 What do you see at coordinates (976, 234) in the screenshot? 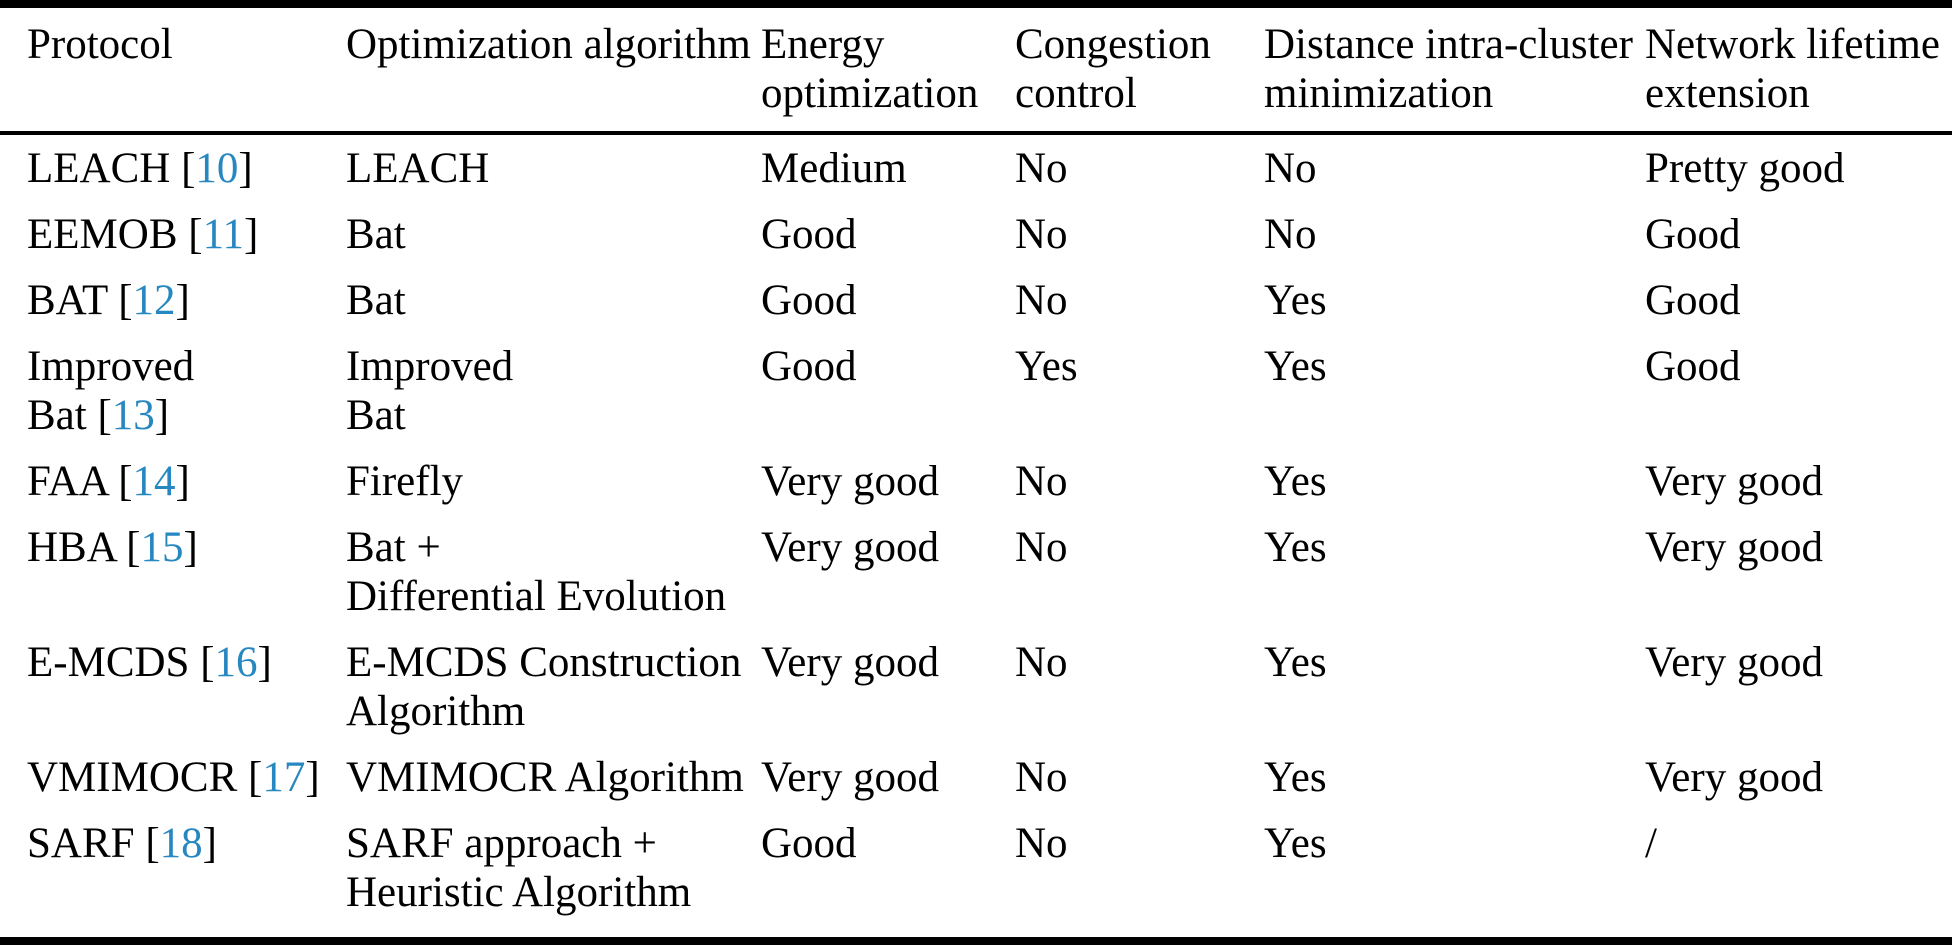
I see `table-row: EEMOB [11] Bat Good No No Good` at bounding box center [976, 234].